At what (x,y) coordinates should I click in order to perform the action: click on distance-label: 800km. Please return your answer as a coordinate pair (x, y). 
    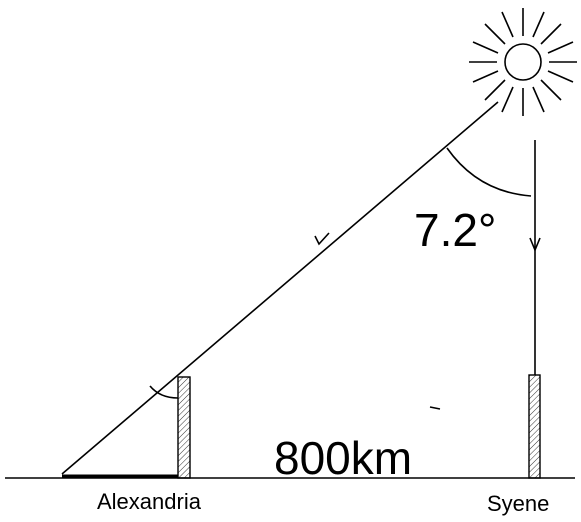
    Looking at the image, I should click on (343, 458).